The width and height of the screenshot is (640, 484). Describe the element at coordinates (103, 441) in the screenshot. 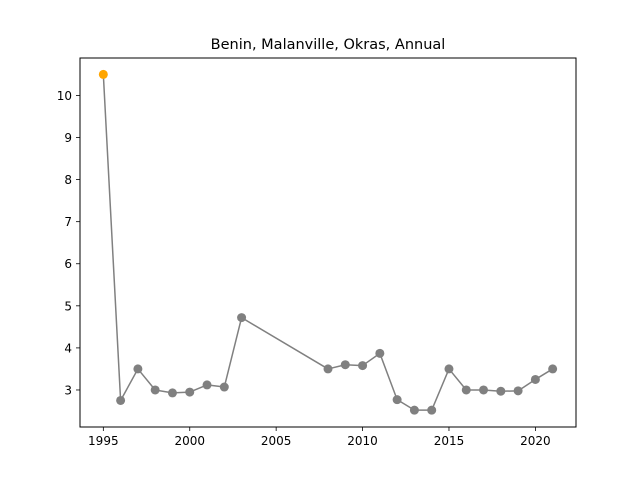

I see `x-tick-label: 1995` at that location.